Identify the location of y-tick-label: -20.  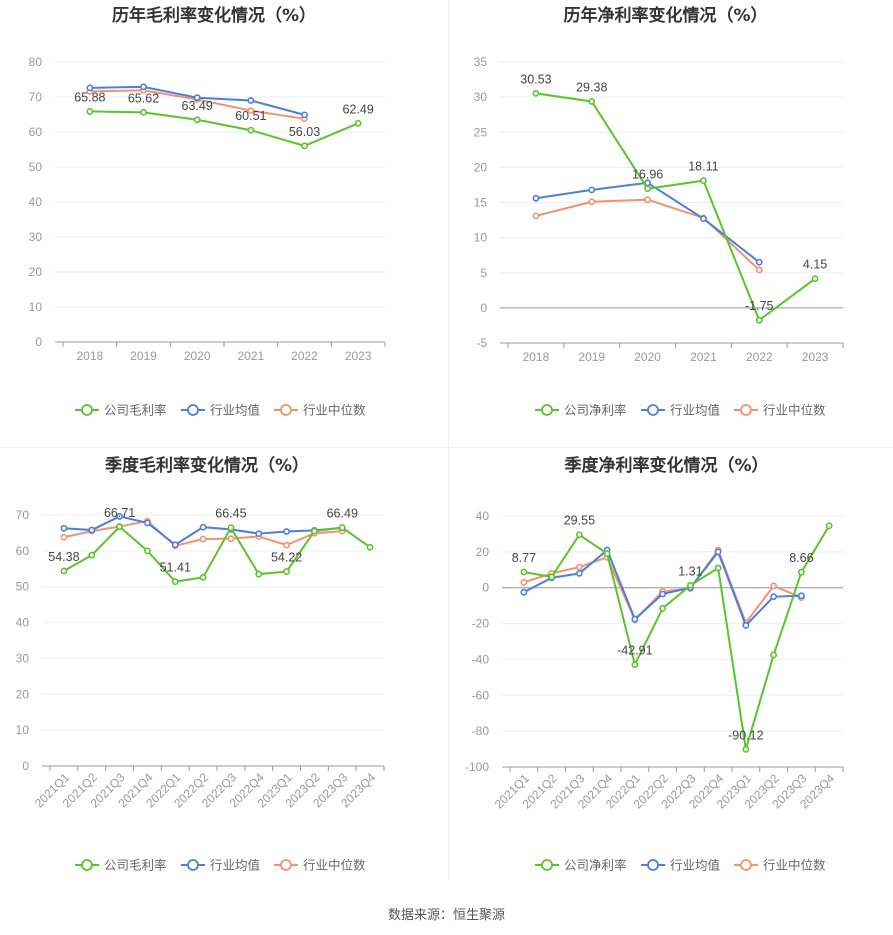
(481, 624).